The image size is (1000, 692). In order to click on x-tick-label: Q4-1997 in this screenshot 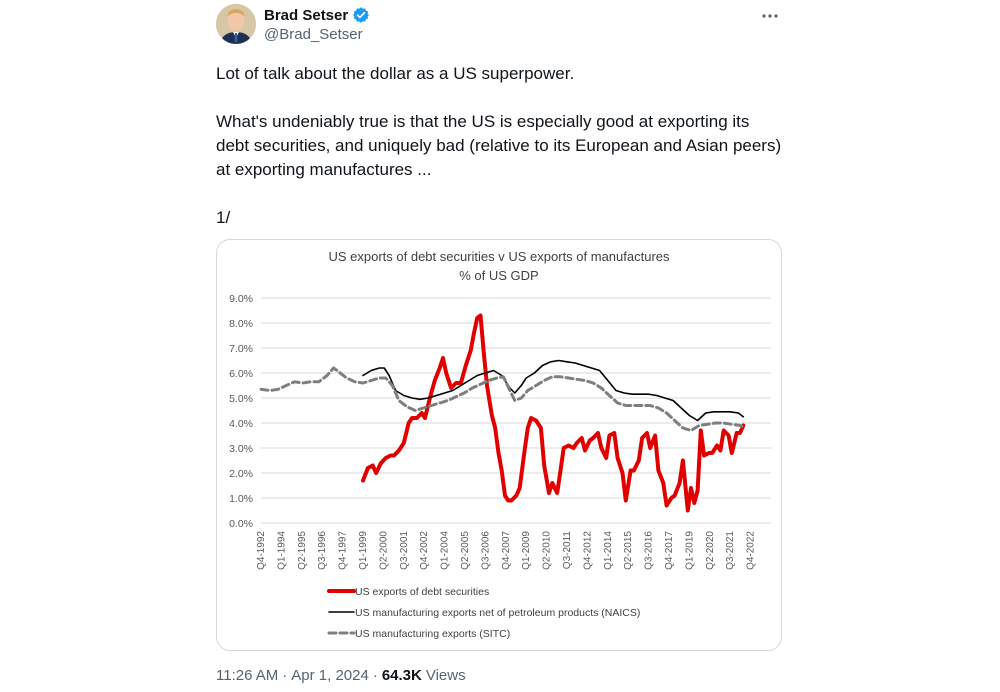, I will do `click(343, 550)`.